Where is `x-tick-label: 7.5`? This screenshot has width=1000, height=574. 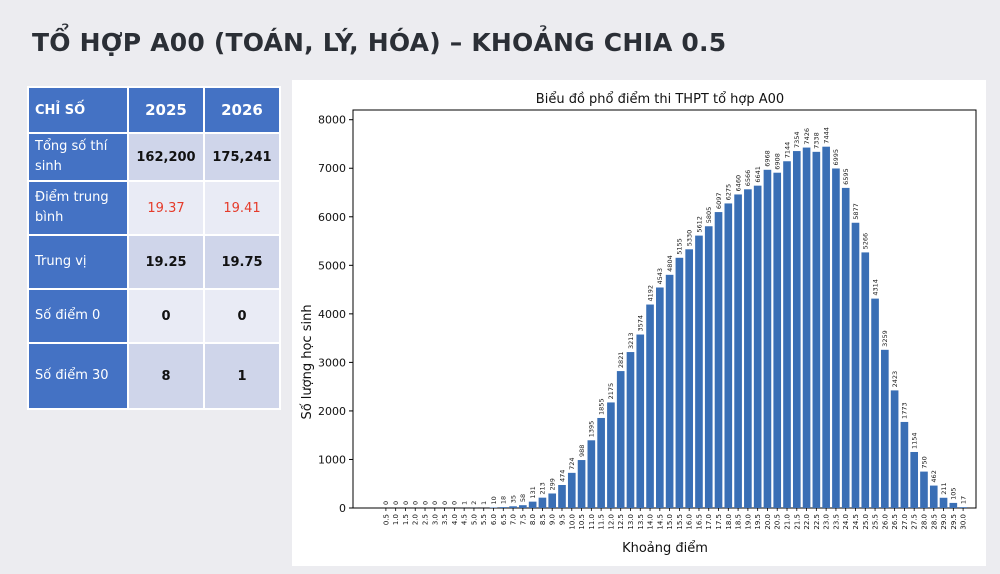
x-tick-label: 7.5 is located at coordinates (523, 519).